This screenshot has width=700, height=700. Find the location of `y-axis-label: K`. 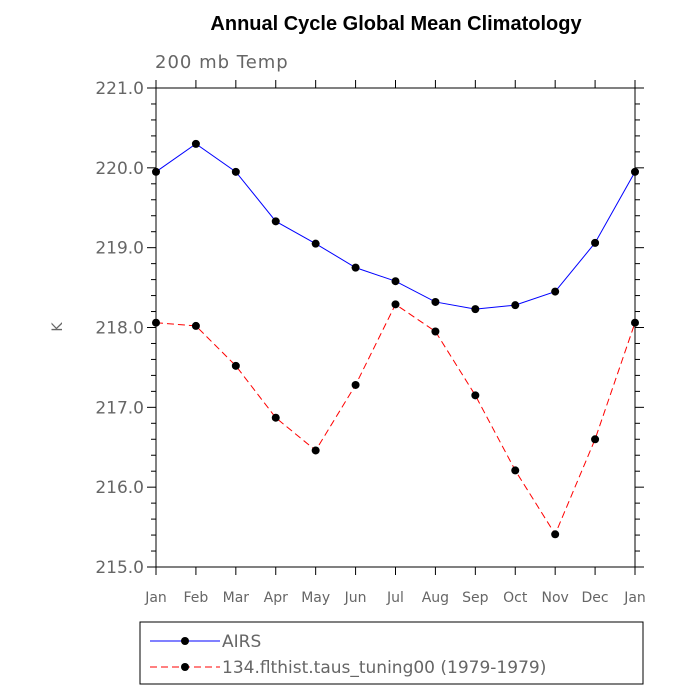

y-axis-label: K is located at coordinates (58, 327).